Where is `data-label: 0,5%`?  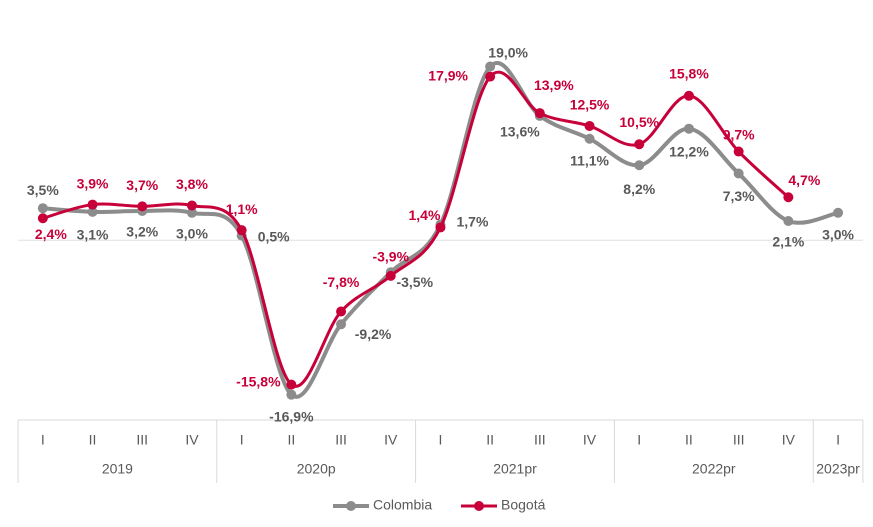 data-label: 0,5% is located at coordinates (274, 236).